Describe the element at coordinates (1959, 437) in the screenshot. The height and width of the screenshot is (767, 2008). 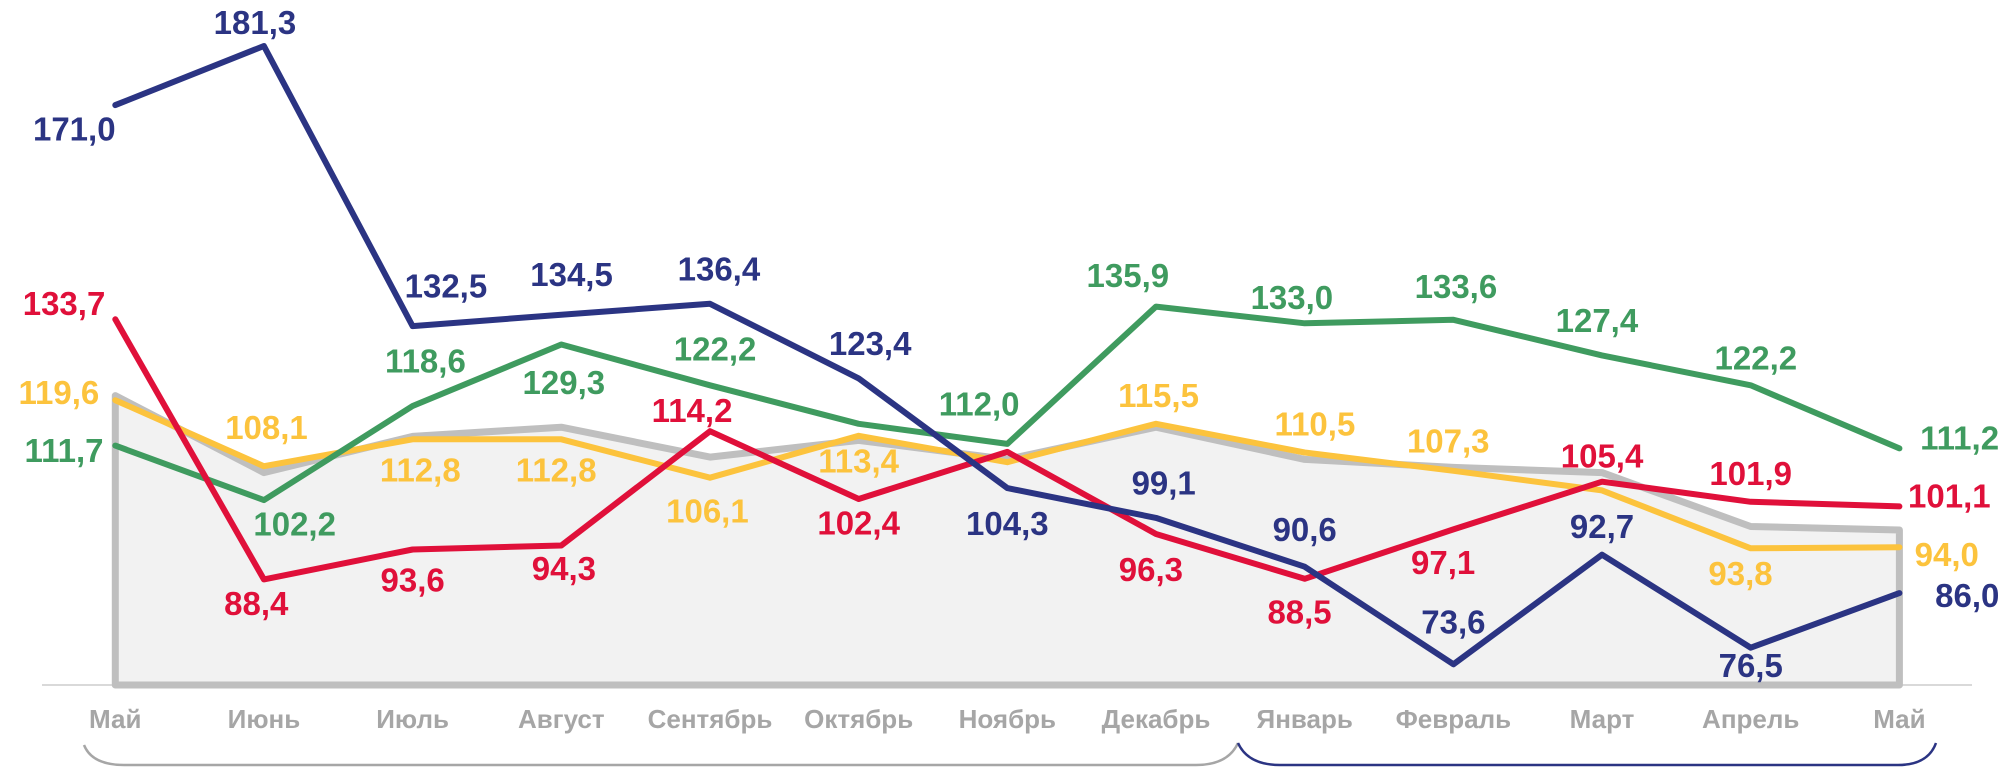
I see `data-label: 111,2` at that location.